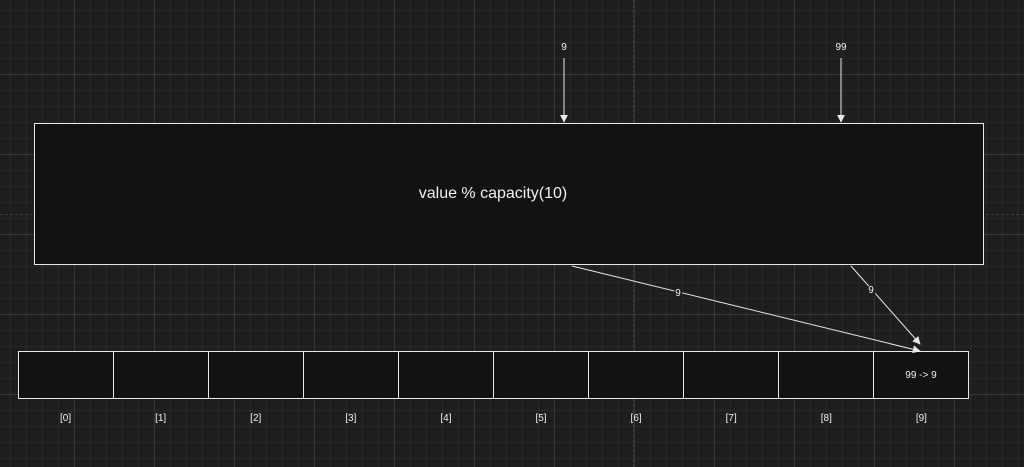  What do you see at coordinates (65, 418) in the screenshot?
I see `array-index-0: [0]` at bounding box center [65, 418].